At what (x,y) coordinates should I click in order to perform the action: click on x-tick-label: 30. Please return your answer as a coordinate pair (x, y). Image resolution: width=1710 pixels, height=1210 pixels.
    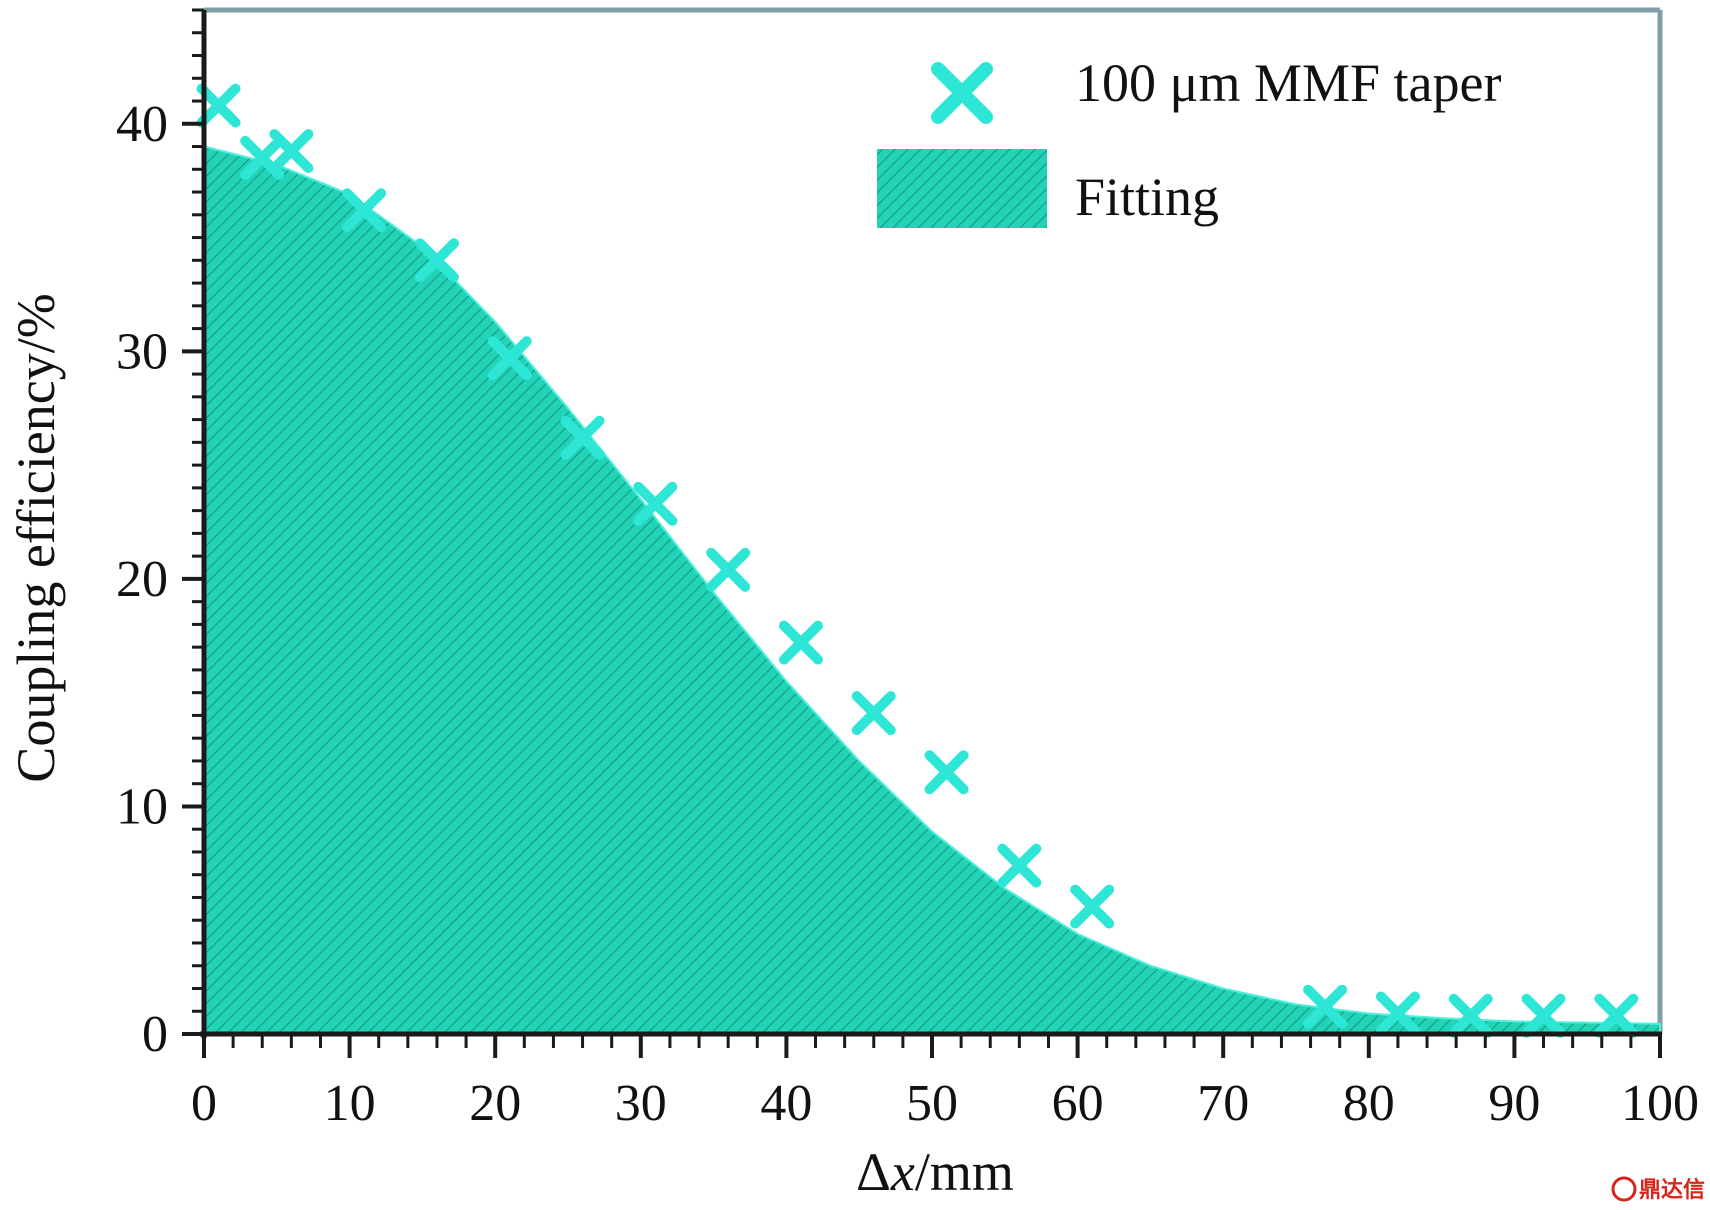
    Looking at the image, I should click on (641, 1103).